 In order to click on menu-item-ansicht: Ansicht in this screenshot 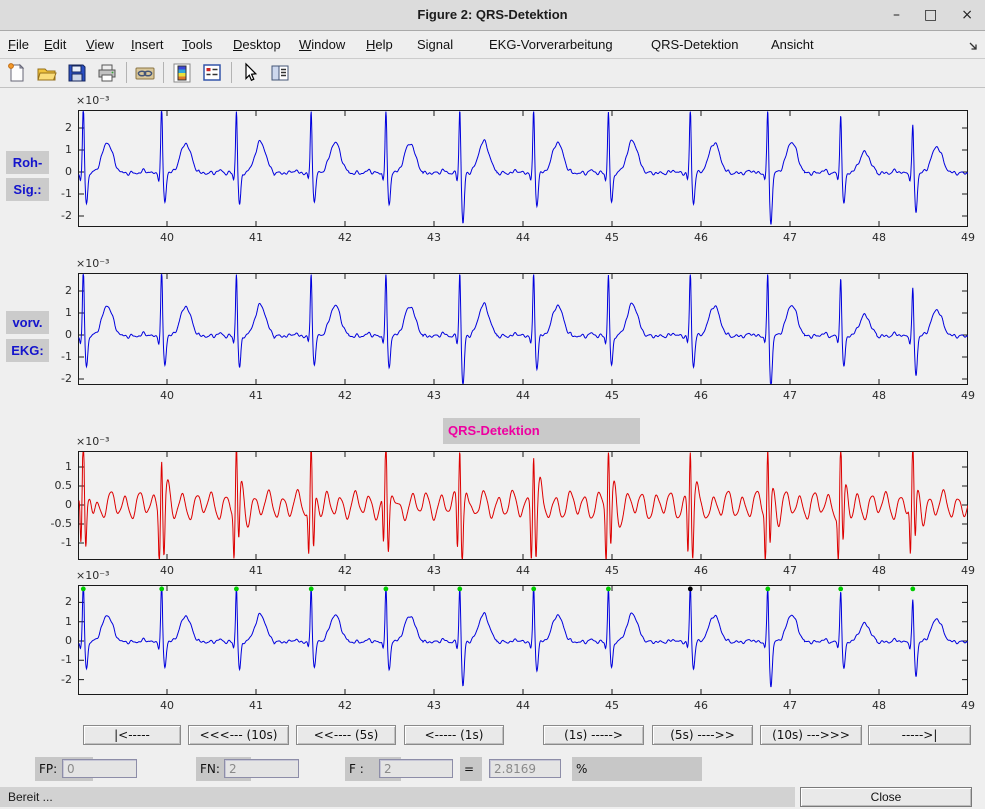, I will do `click(792, 44)`.